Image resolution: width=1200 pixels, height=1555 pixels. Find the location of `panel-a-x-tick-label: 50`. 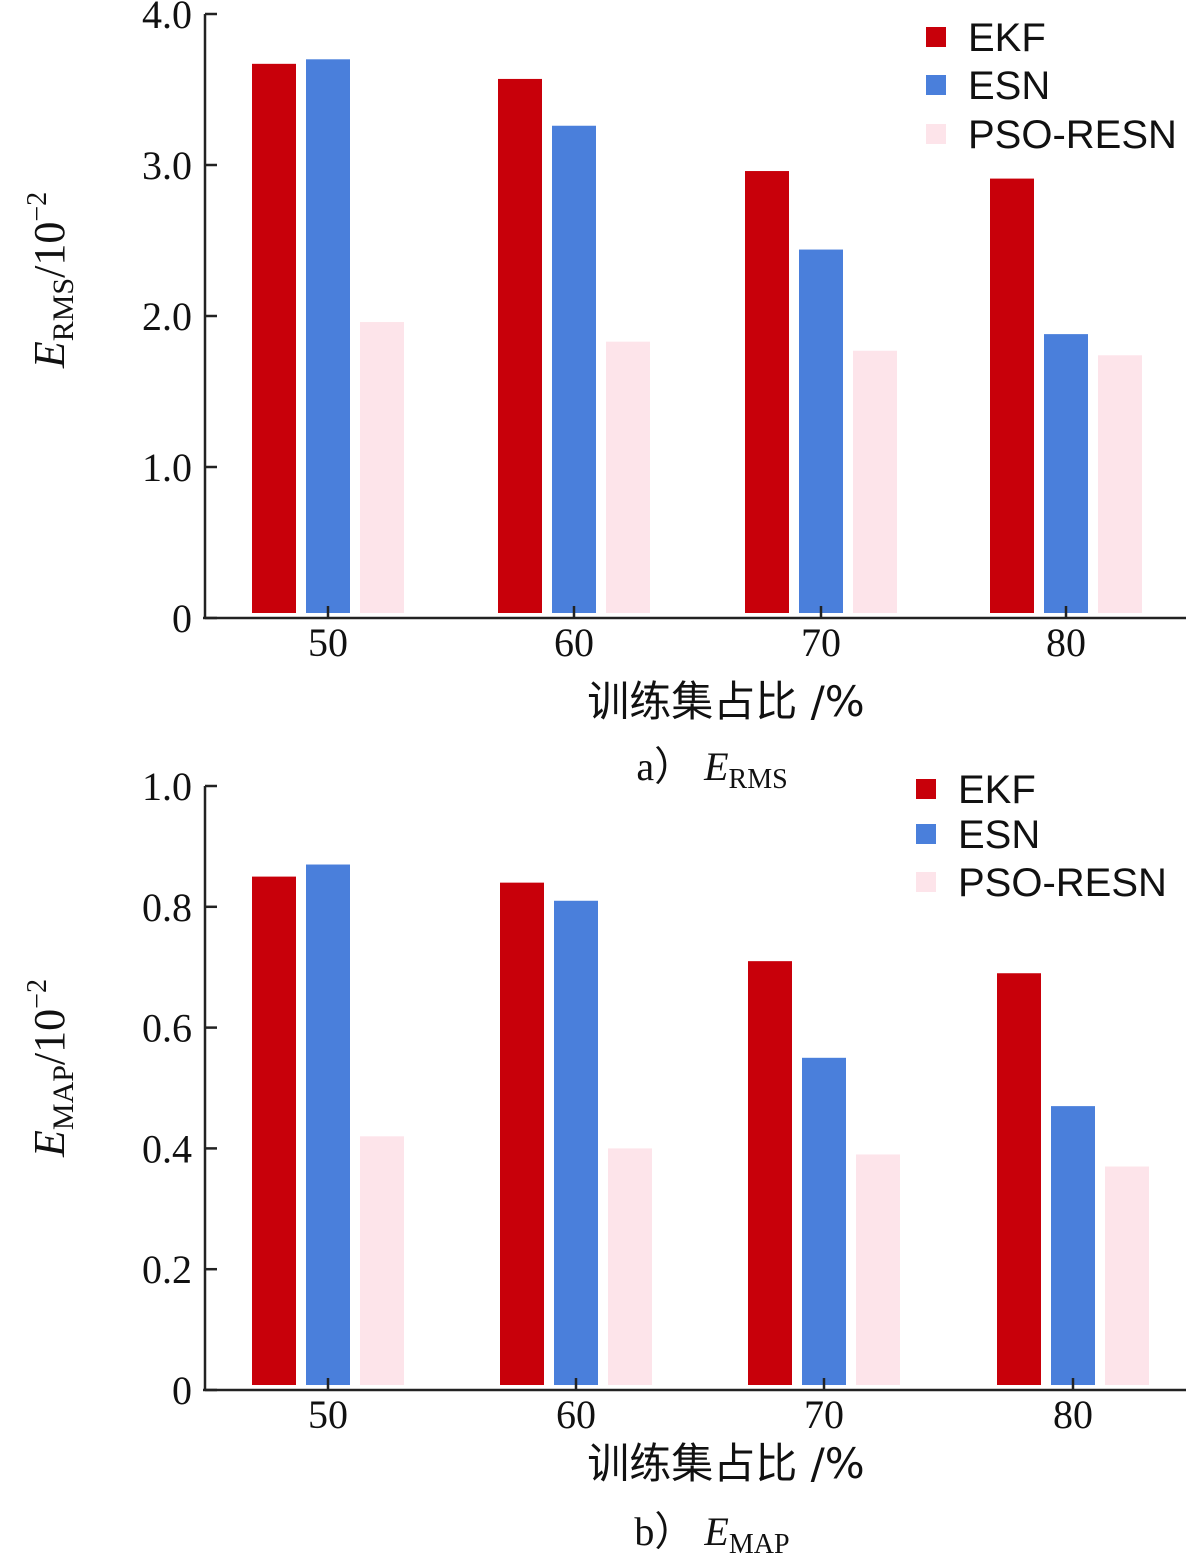

panel-a-x-tick-label: 50 is located at coordinates (328, 642).